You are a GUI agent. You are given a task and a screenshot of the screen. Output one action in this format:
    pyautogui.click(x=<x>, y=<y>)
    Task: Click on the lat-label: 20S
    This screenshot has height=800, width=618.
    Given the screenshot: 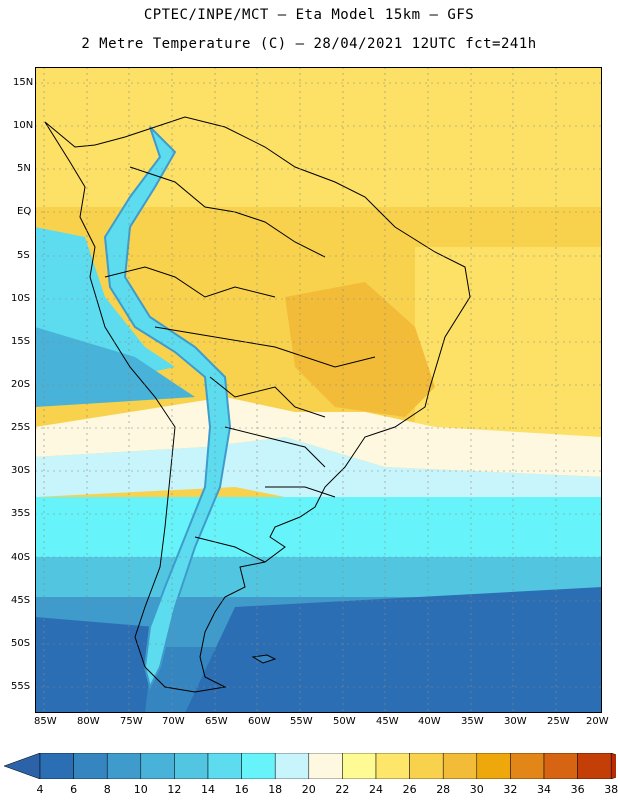 What is the action you would take?
    pyautogui.click(x=21, y=384)
    